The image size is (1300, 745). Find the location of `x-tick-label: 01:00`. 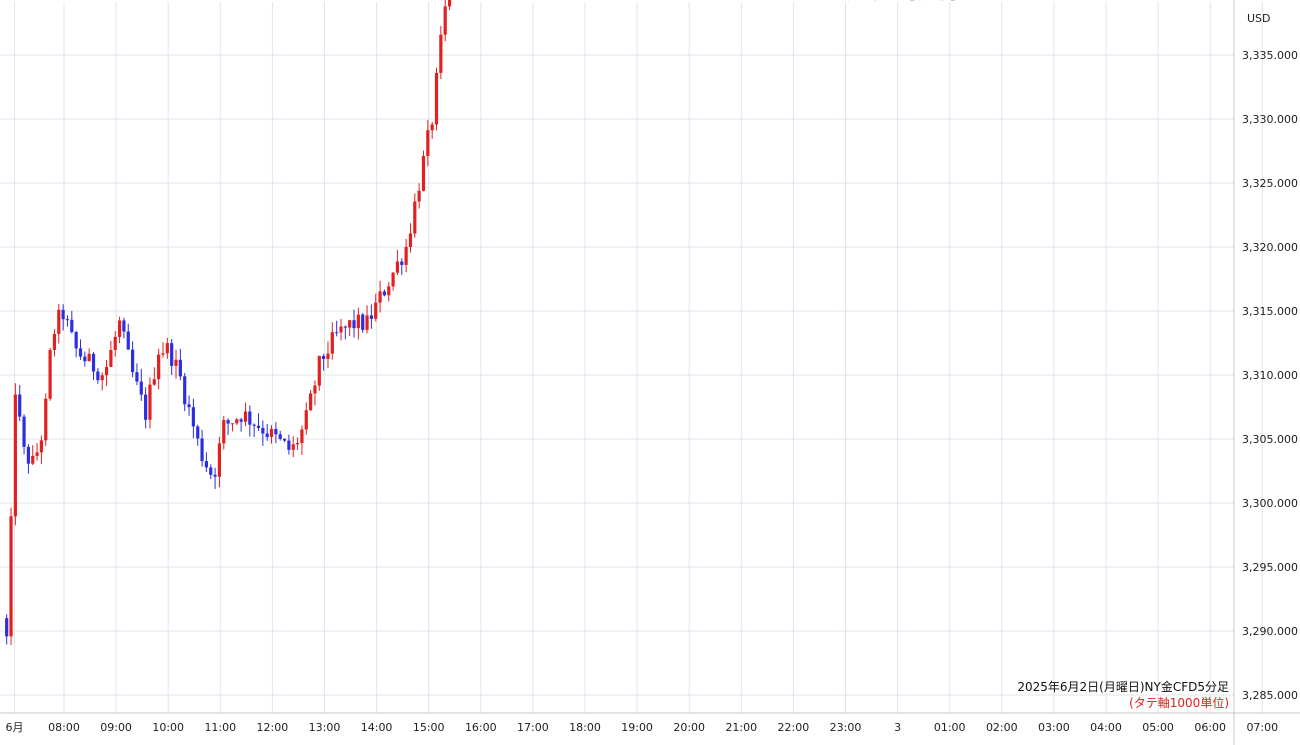

x-tick-label: 01:00 is located at coordinates (950, 727).